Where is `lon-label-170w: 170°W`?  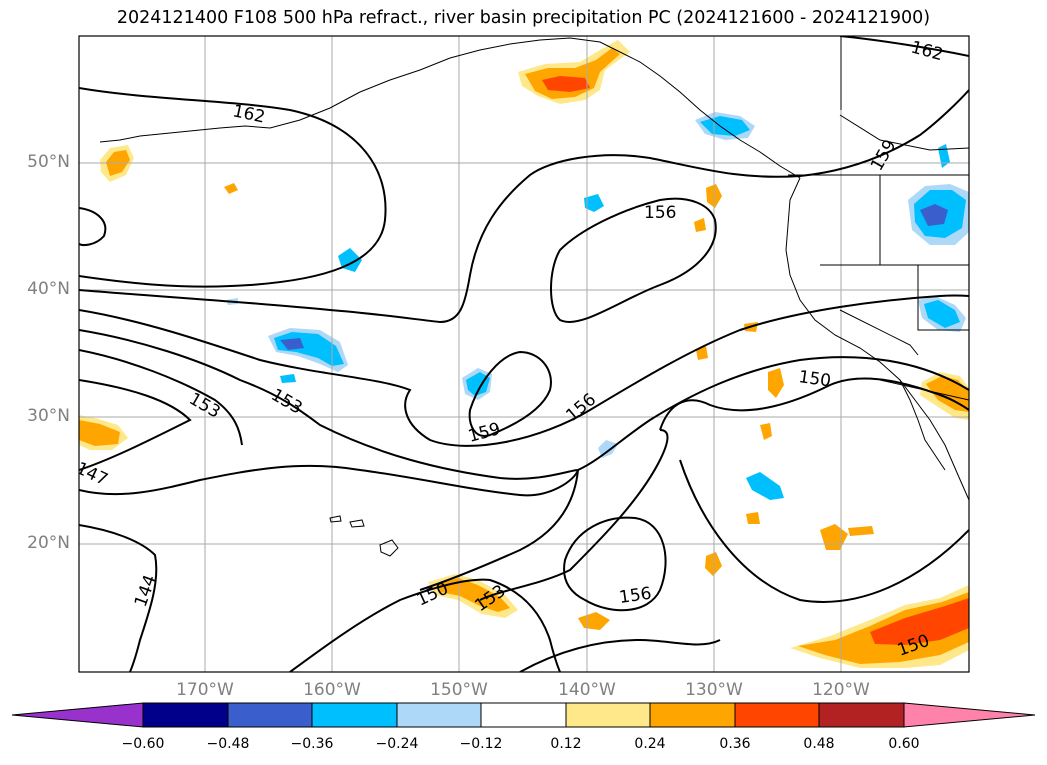
lon-label-170w: 170°W is located at coordinates (205, 690).